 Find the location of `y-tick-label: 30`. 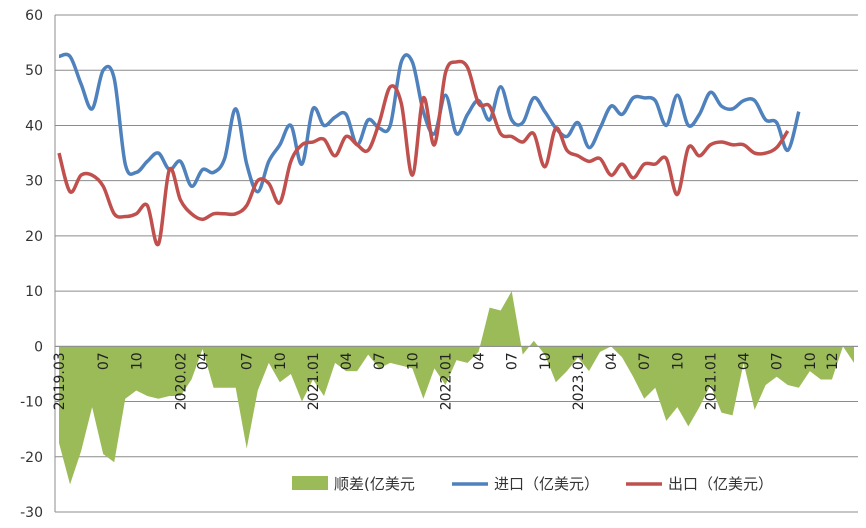

y-tick-label: 30 is located at coordinates (34, 182).